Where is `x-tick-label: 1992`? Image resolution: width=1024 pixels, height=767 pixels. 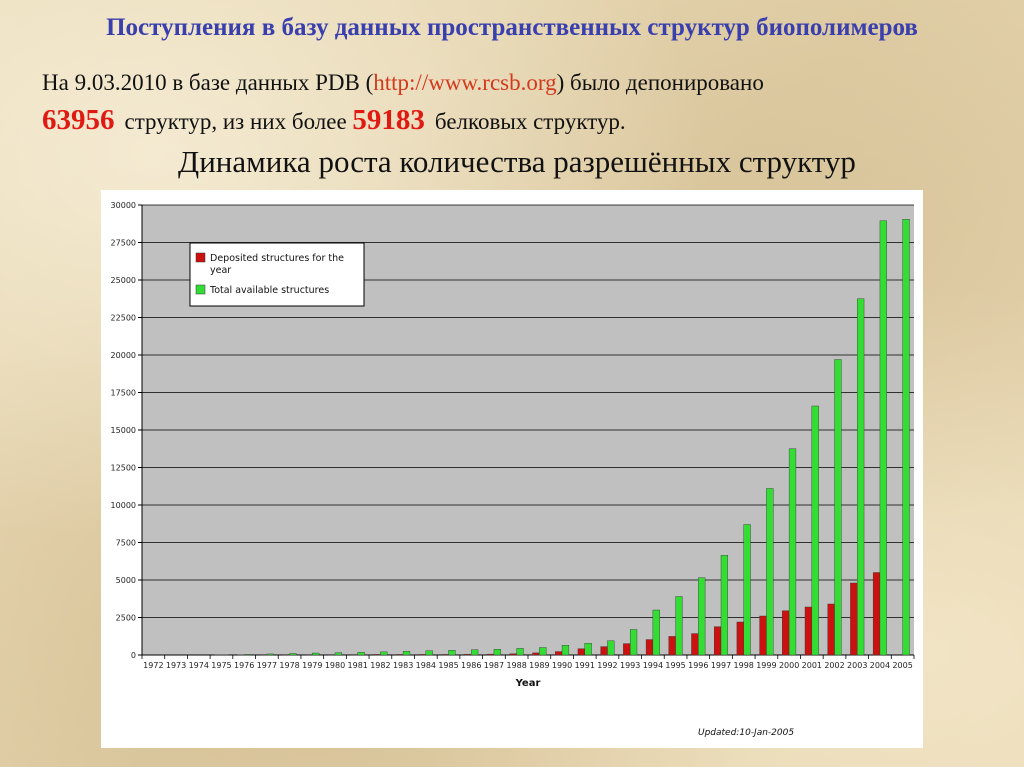
x-tick-label: 1992 is located at coordinates (607, 665).